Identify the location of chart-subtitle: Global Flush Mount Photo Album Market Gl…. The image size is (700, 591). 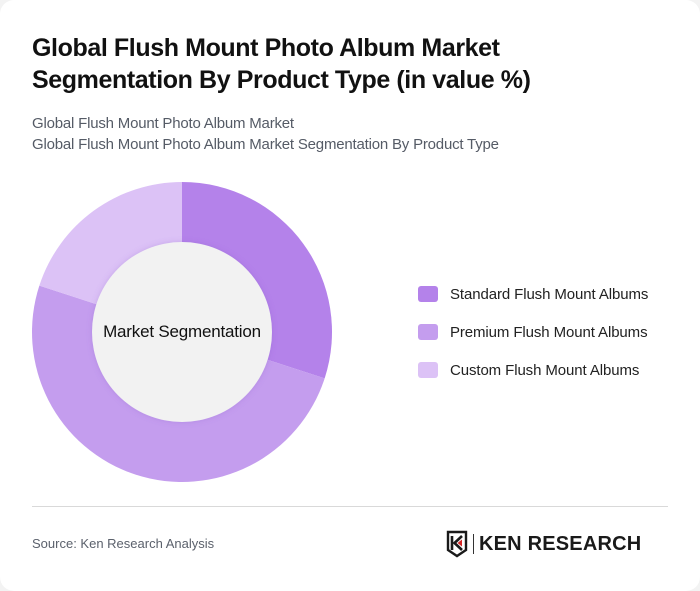
(265, 134).